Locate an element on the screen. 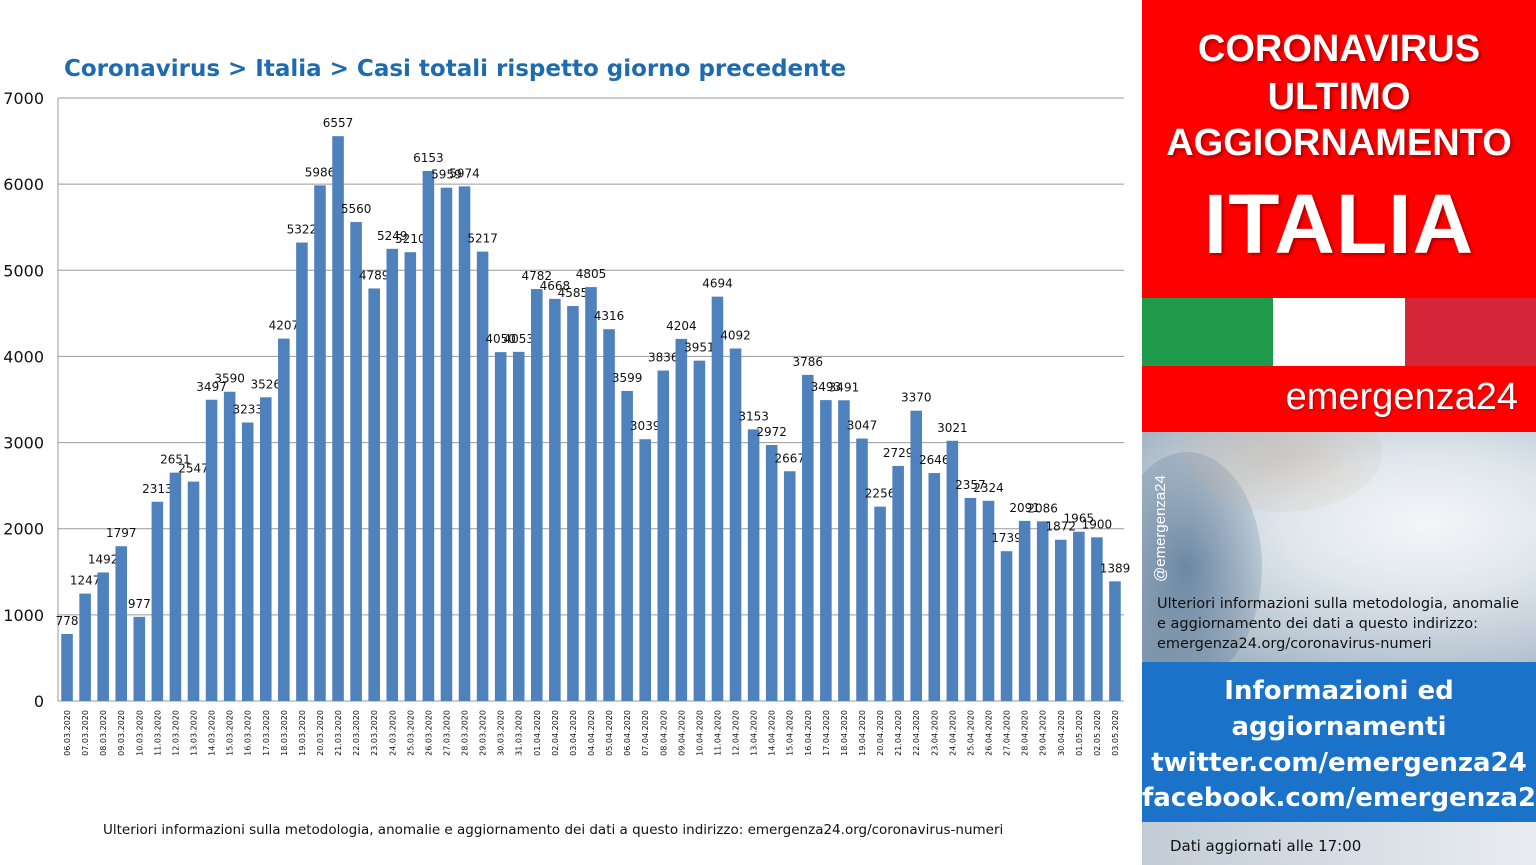  social-handle: @emergenza24 is located at coordinates (1160, 528).